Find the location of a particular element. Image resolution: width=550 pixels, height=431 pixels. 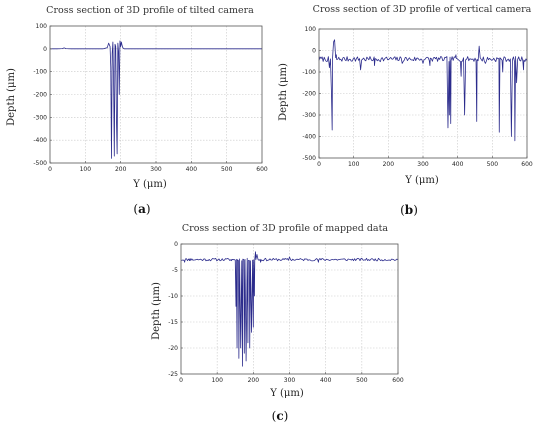

y-tick-label: -25 is located at coordinates (173, 374).